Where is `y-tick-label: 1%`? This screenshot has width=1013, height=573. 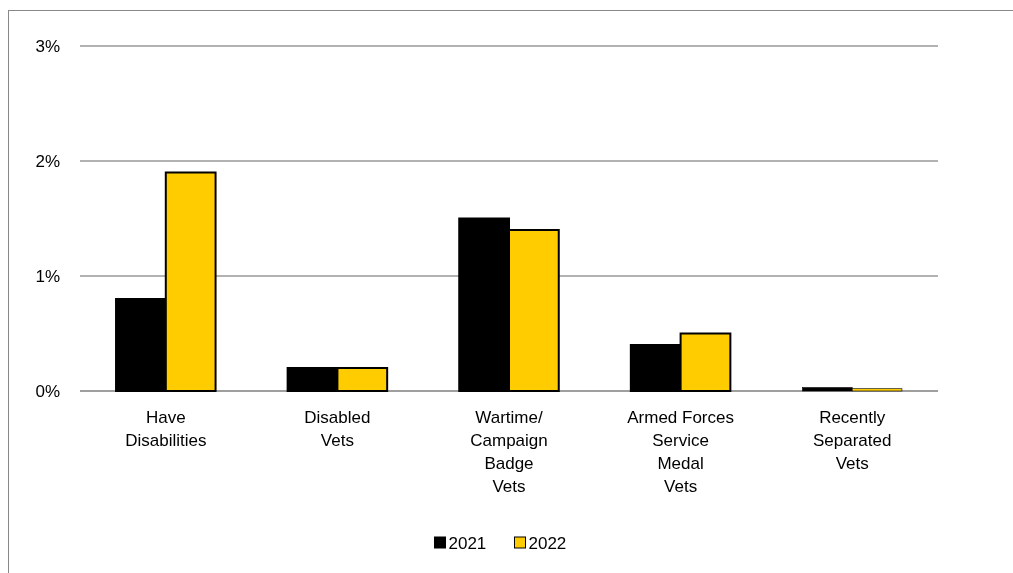
y-tick-label: 1% is located at coordinates (47, 276).